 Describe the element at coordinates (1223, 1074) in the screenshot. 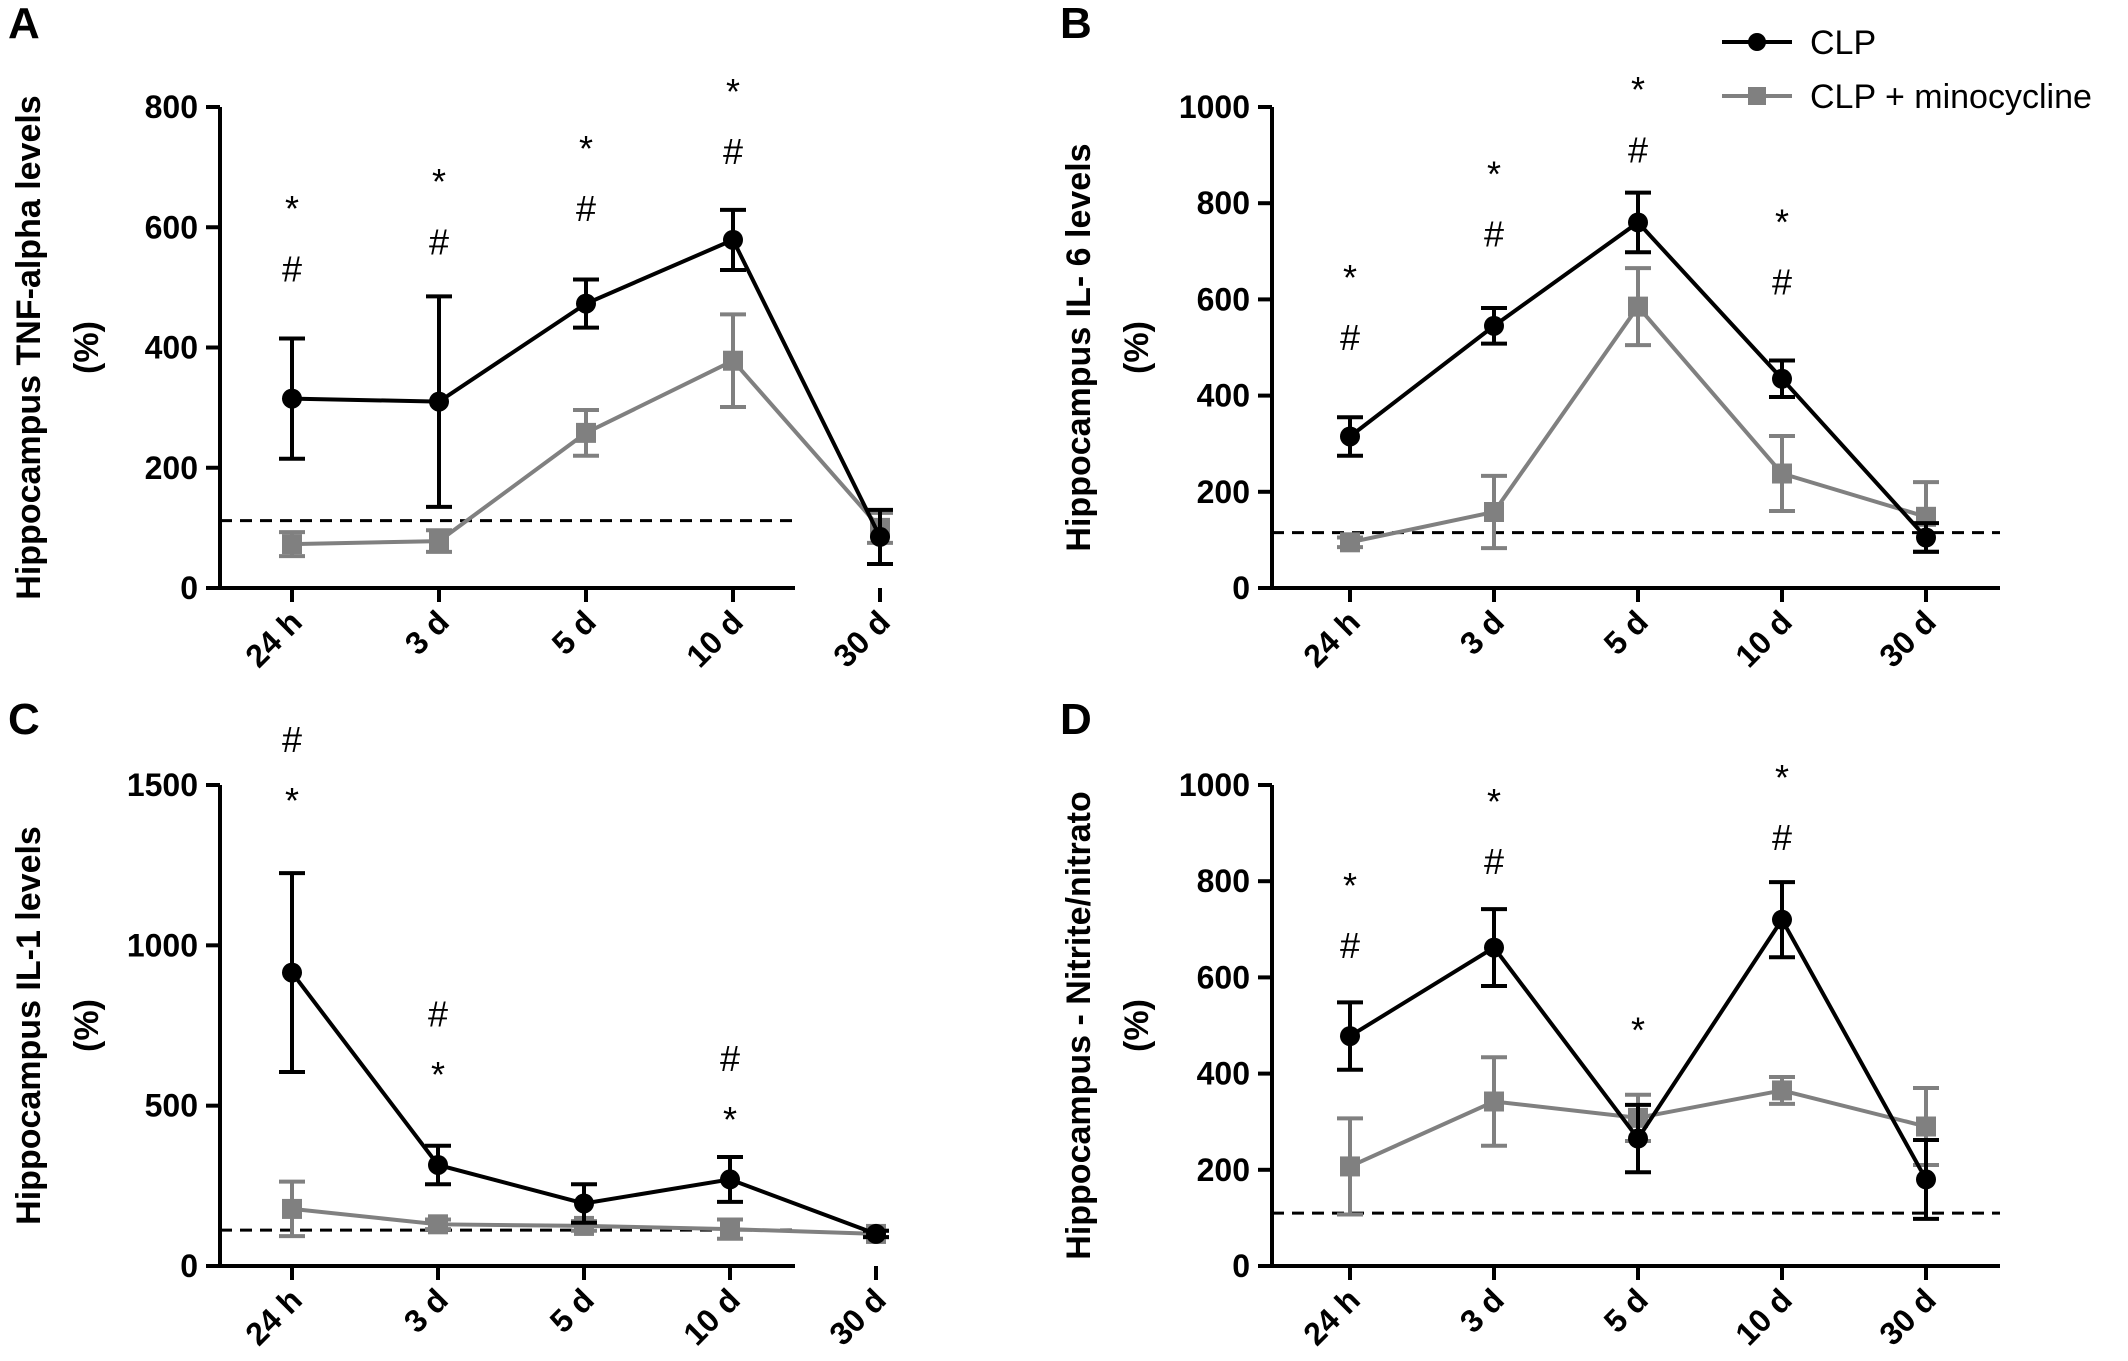

I see `panel-d-y-tick-label: 400` at that location.